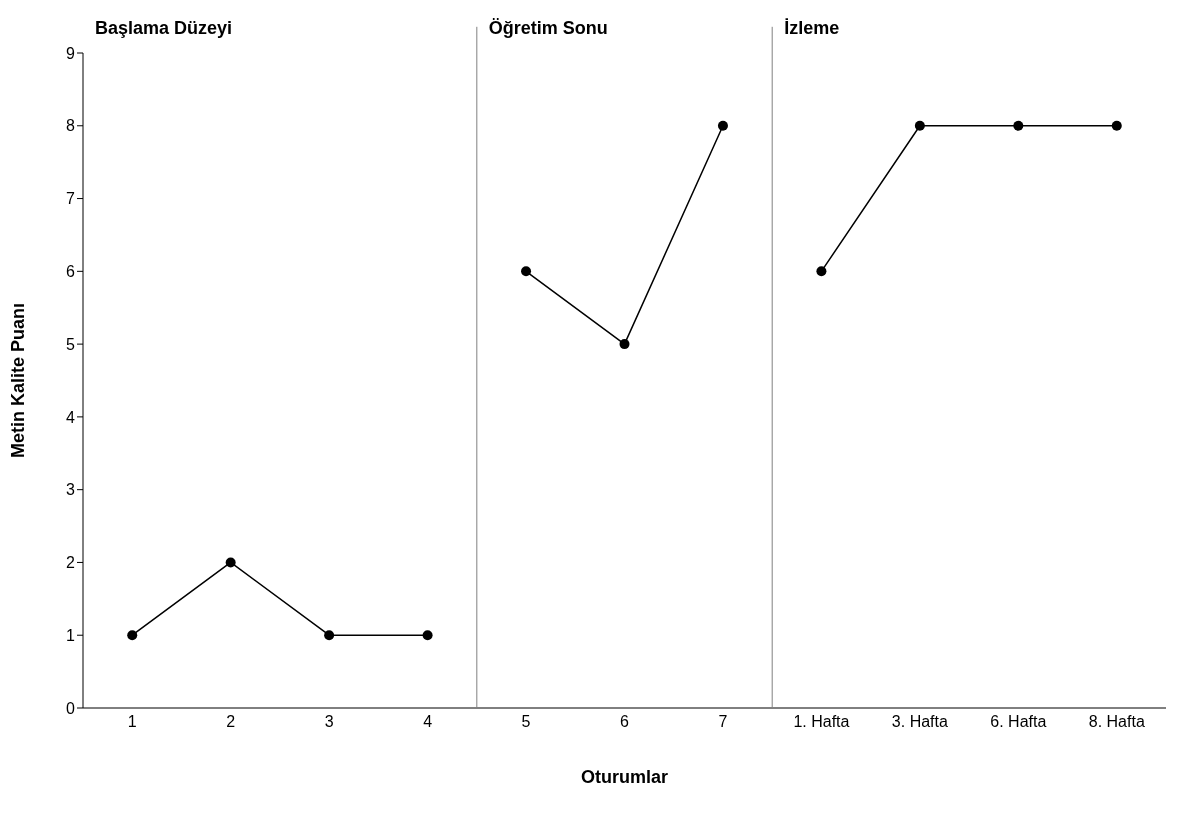  I want to click on x-tick-label: 2, so click(231, 722).